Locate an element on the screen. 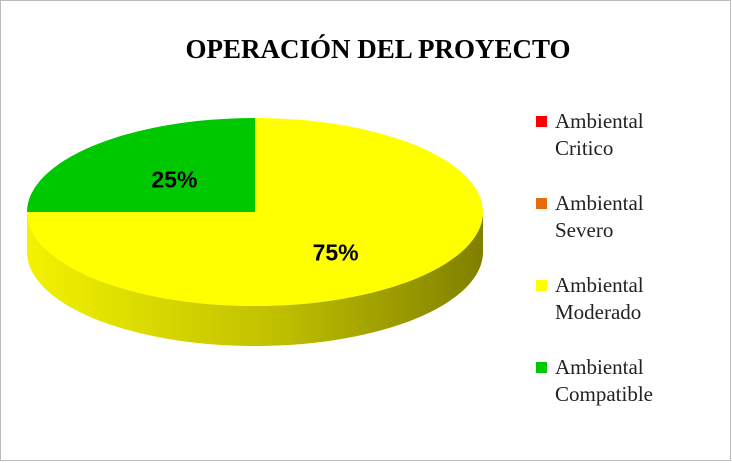 The height and width of the screenshot is (463, 732). slice is located at coordinates (141, 165).